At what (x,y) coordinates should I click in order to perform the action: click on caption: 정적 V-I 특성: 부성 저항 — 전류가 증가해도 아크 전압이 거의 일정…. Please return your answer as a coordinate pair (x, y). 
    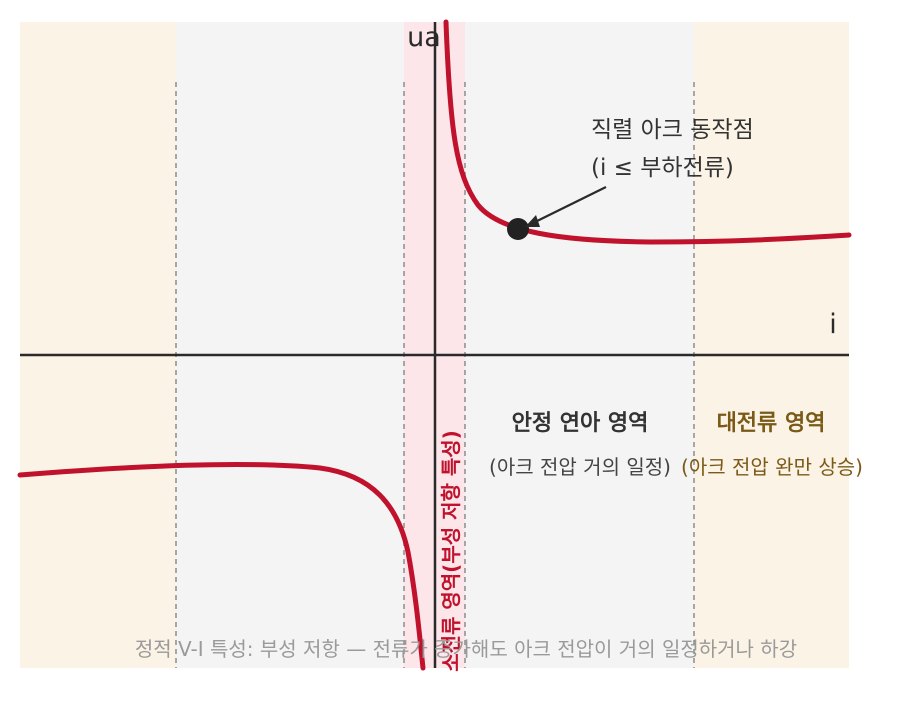
    Looking at the image, I should click on (466, 649).